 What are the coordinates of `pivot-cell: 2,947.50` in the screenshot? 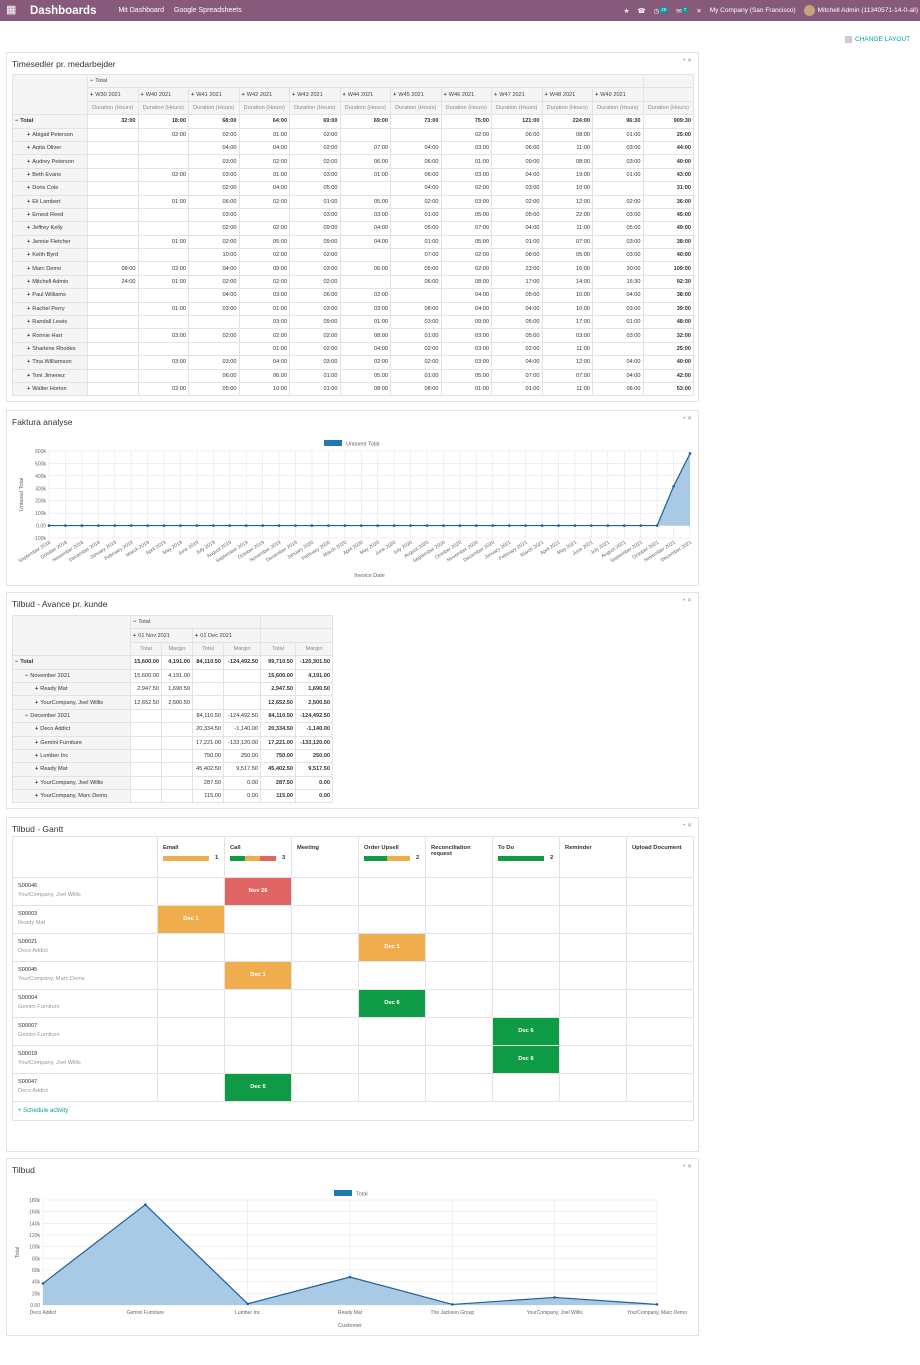 It's located at (278, 689).